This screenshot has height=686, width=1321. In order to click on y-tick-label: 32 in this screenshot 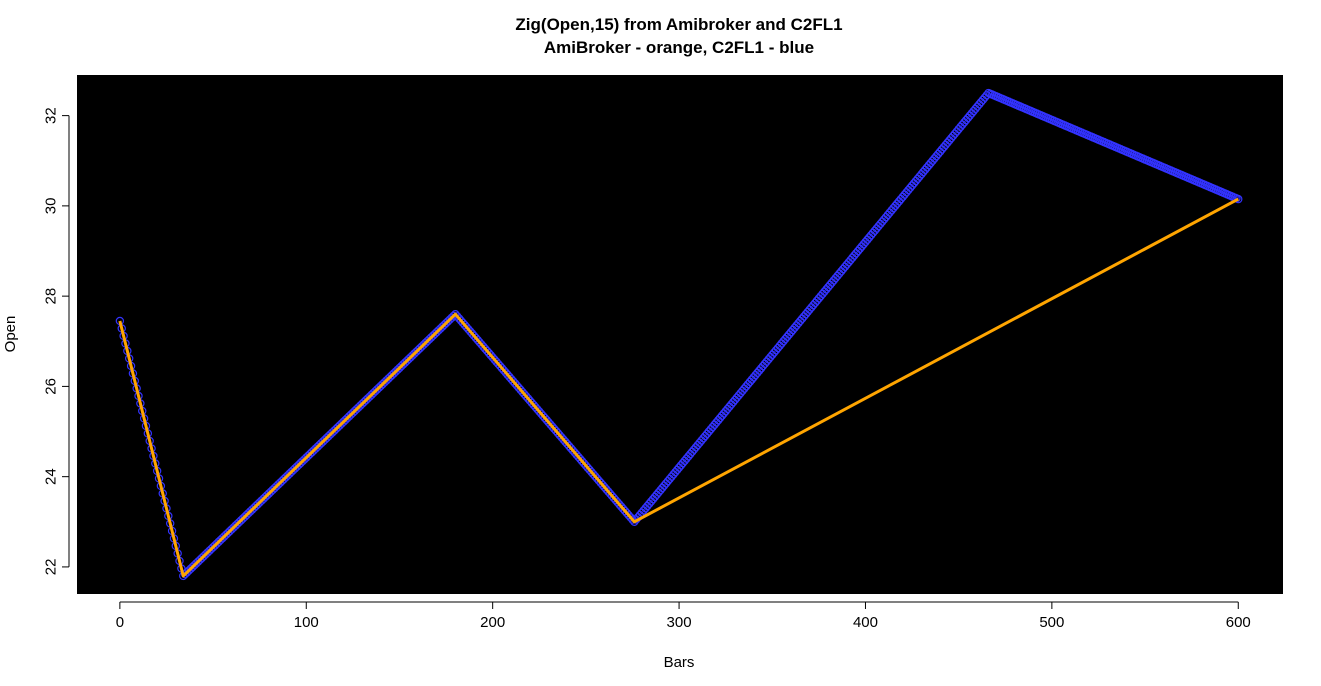, I will do `click(51, 115)`.